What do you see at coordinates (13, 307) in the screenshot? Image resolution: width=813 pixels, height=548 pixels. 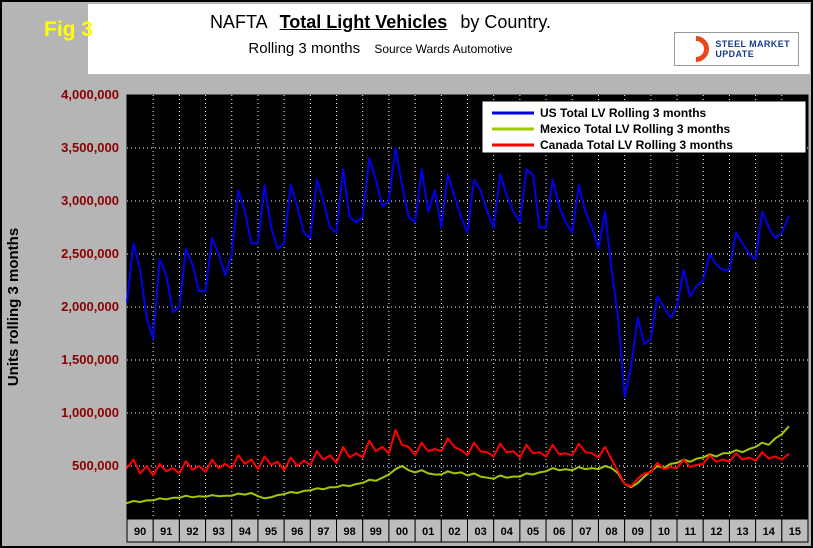 I see `y-axis-title: Units rolling 3 months` at bounding box center [13, 307].